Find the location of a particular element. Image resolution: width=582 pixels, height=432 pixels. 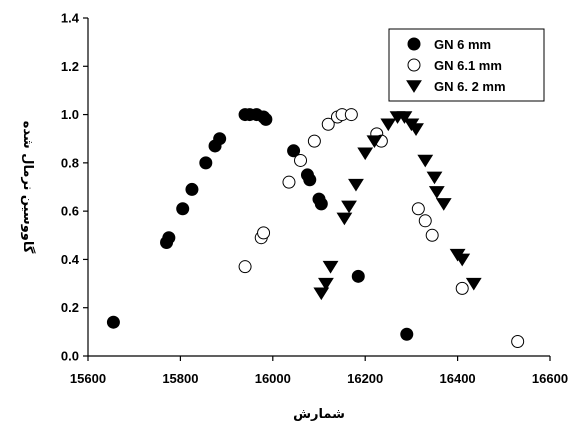

y-axis: 0.0 0.2 0.4 0.6 0.8 1.0 1.2 1.4 is located at coordinates (74, 187).